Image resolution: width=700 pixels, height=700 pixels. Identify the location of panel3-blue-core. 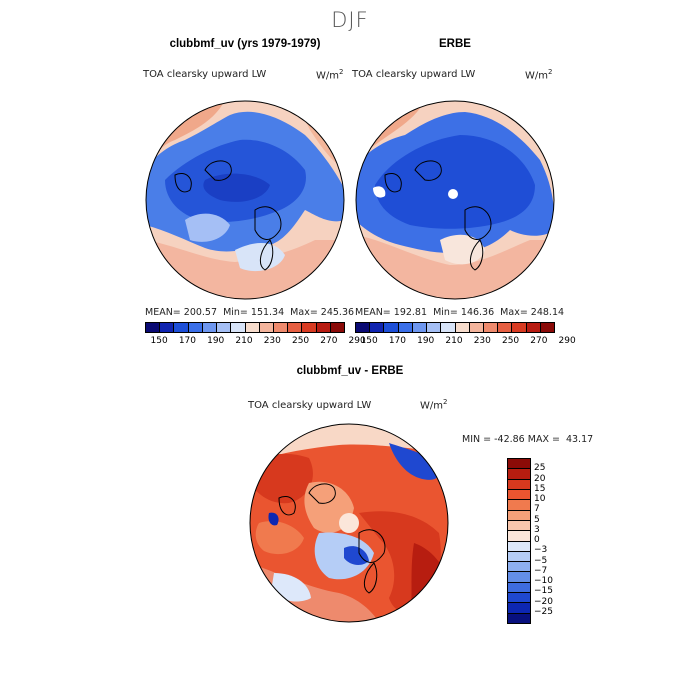
(356, 555).